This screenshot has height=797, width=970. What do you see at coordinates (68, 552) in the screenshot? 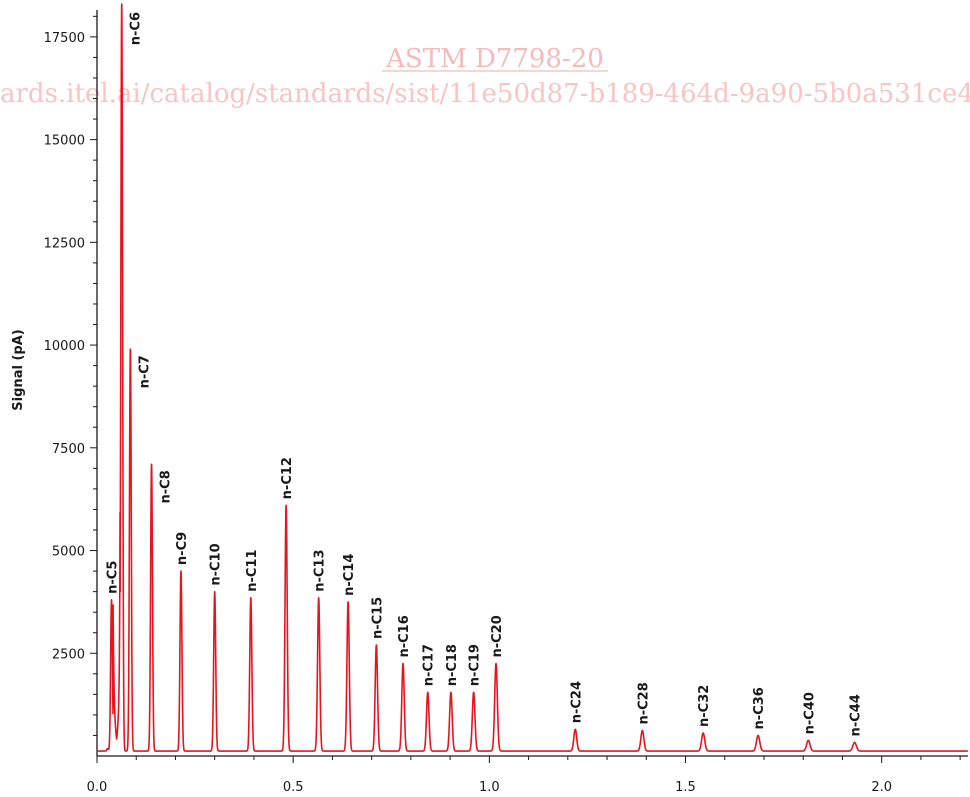
I see `y-tick-label: 5000` at bounding box center [68, 552].